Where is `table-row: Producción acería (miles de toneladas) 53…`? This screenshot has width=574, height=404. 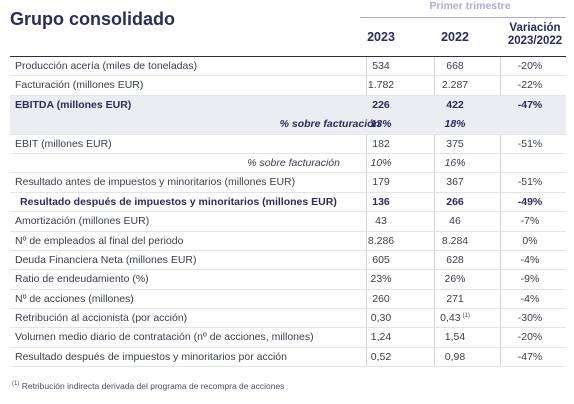 table-row: Producción acería (miles de toneladas) 53… is located at coordinates (288, 67).